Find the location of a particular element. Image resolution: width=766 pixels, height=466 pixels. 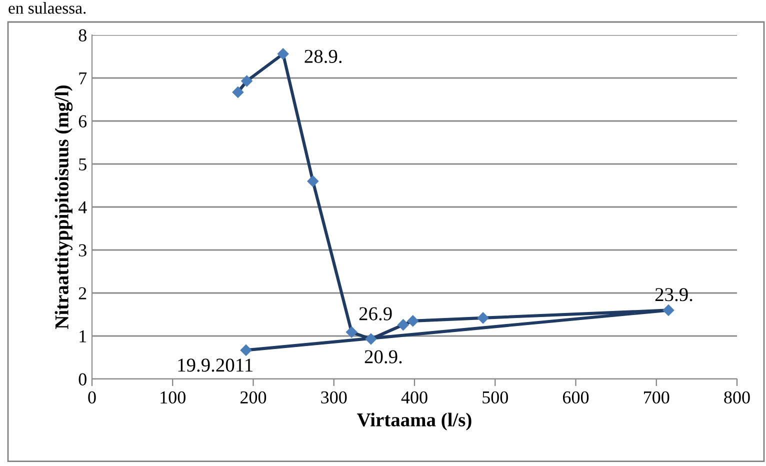

x-tick-label: 400 is located at coordinates (414, 397).